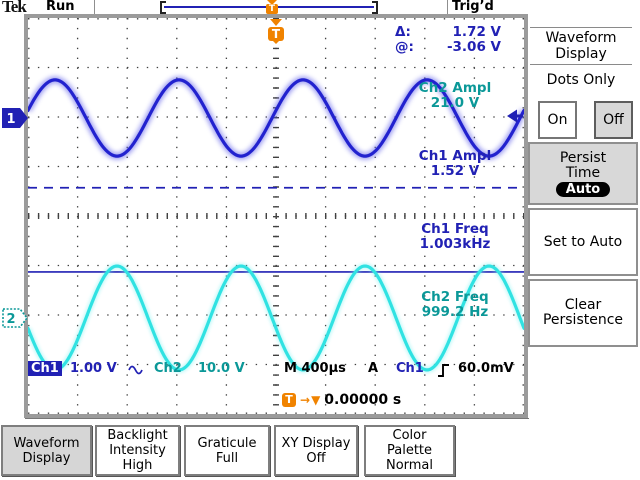  Describe the element at coordinates (60, 7) in the screenshot. I see `acquisition-status: Run` at that location.